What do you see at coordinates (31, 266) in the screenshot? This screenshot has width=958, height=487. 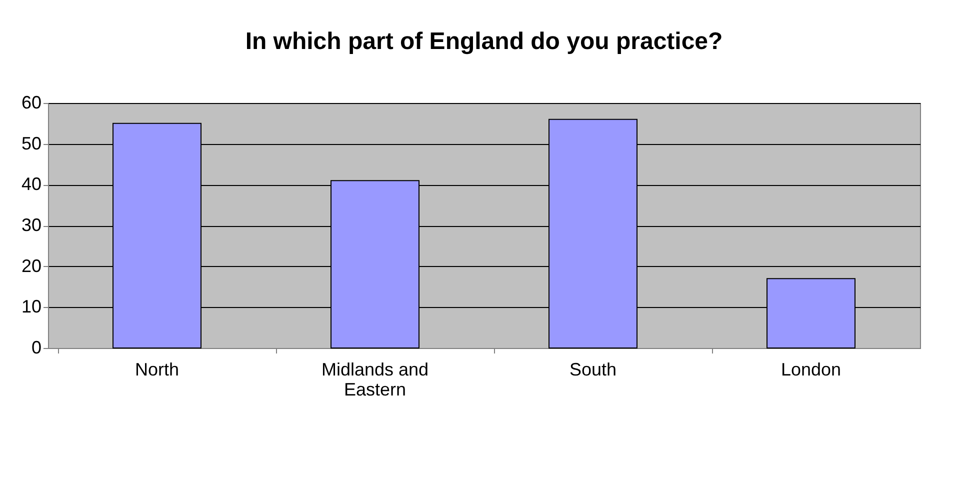 I see `y-tick-label: 20` at bounding box center [31, 266].